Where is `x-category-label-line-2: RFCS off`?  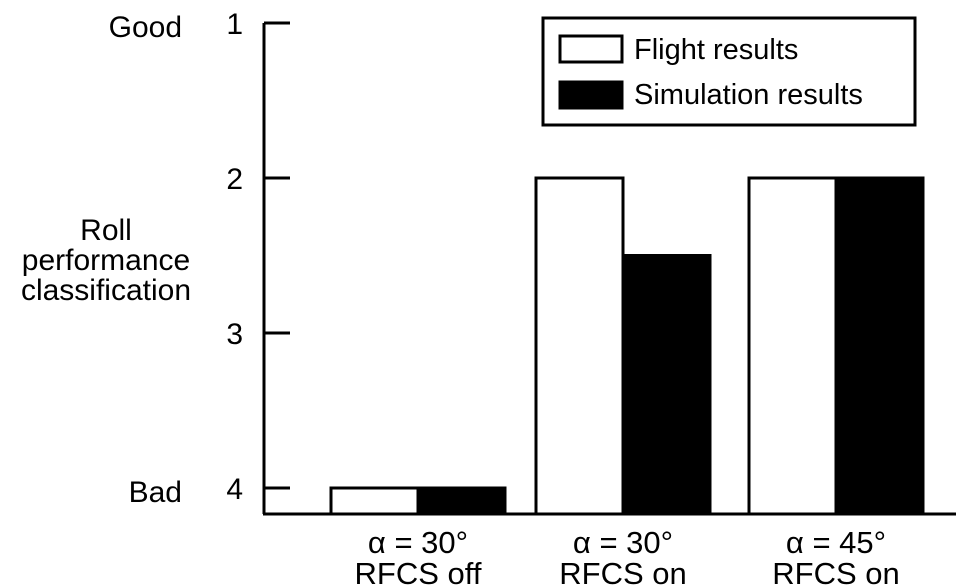 x-category-label-line-2: RFCS off is located at coordinates (418, 571).